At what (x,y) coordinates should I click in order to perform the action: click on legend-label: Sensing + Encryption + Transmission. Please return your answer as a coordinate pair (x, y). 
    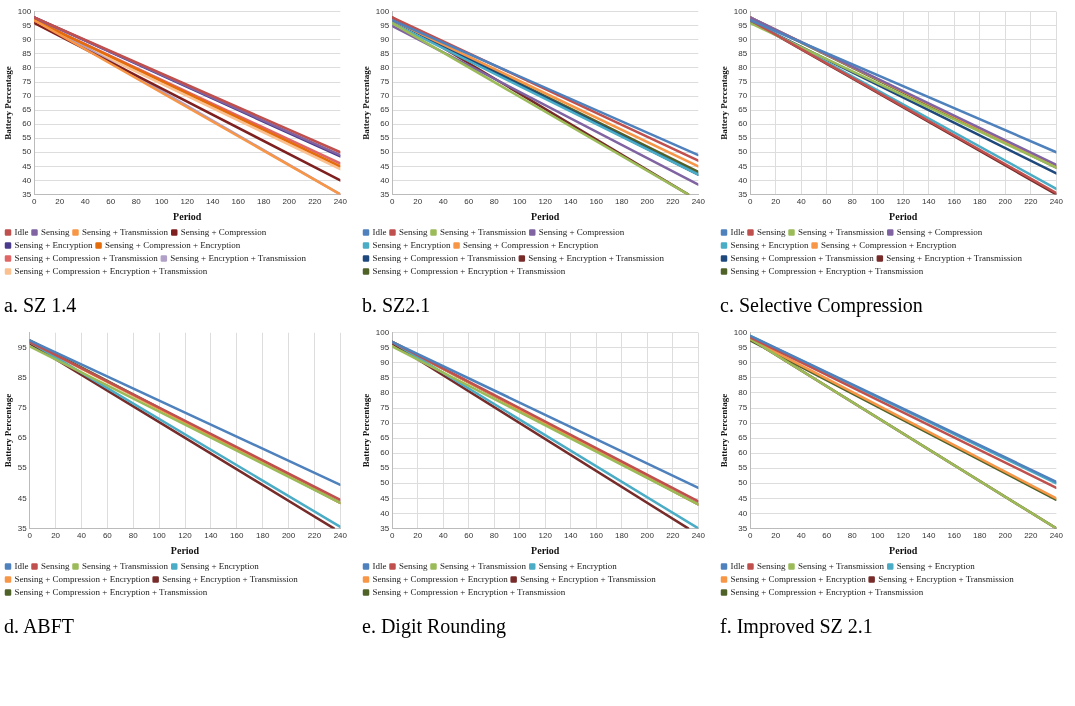
    Looking at the image, I should click on (596, 257).